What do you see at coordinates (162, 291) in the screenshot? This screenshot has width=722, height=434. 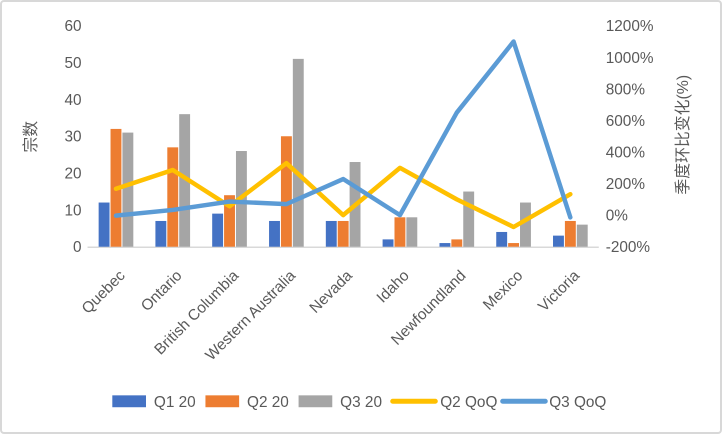 I see `x-axis-category-label: Ontario` at bounding box center [162, 291].